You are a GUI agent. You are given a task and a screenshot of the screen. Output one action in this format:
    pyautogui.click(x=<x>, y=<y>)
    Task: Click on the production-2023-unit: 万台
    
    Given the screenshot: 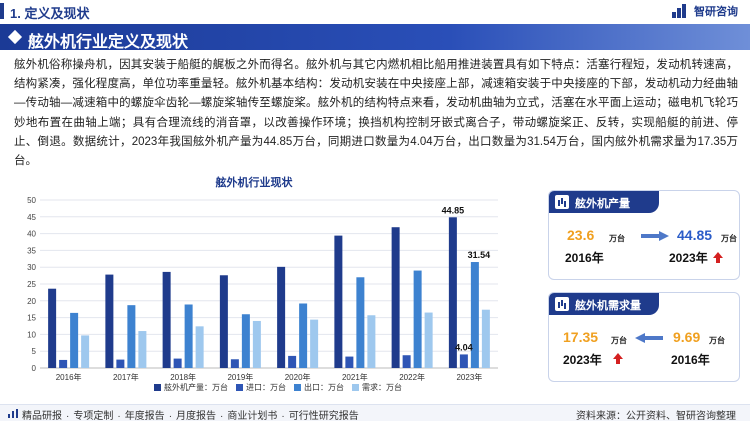 What is the action you would take?
    pyautogui.click(x=729, y=238)
    